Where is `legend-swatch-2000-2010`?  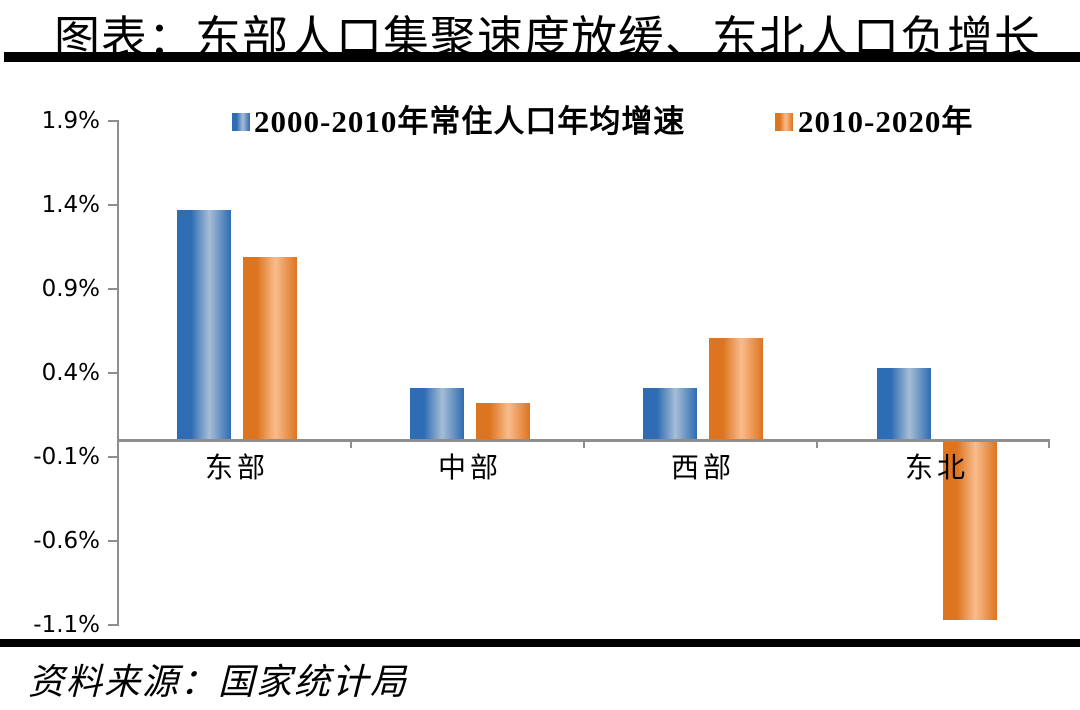
legend-swatch-2000-2010 is located at coordinates (241, 122).